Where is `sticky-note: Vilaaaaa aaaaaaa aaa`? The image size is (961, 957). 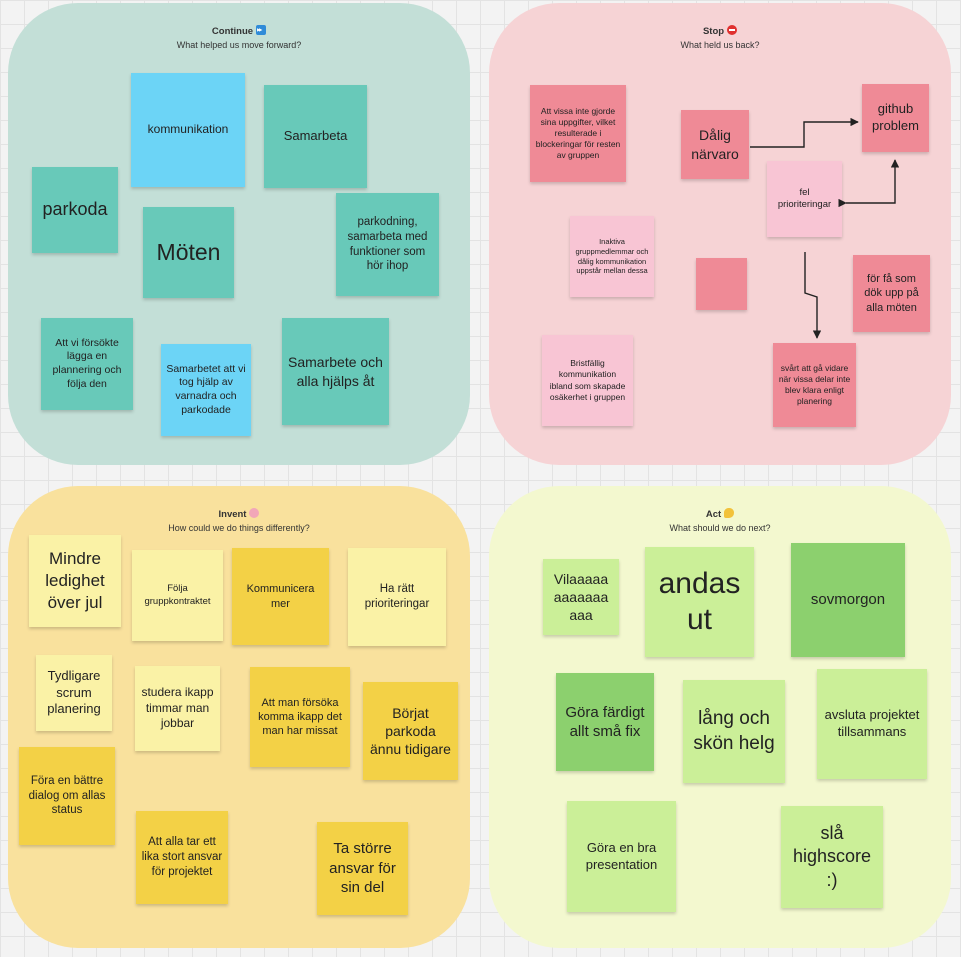 sticky-note: Vilaaaaa aaaaaaa aaa is located at coordinates (581, 597).